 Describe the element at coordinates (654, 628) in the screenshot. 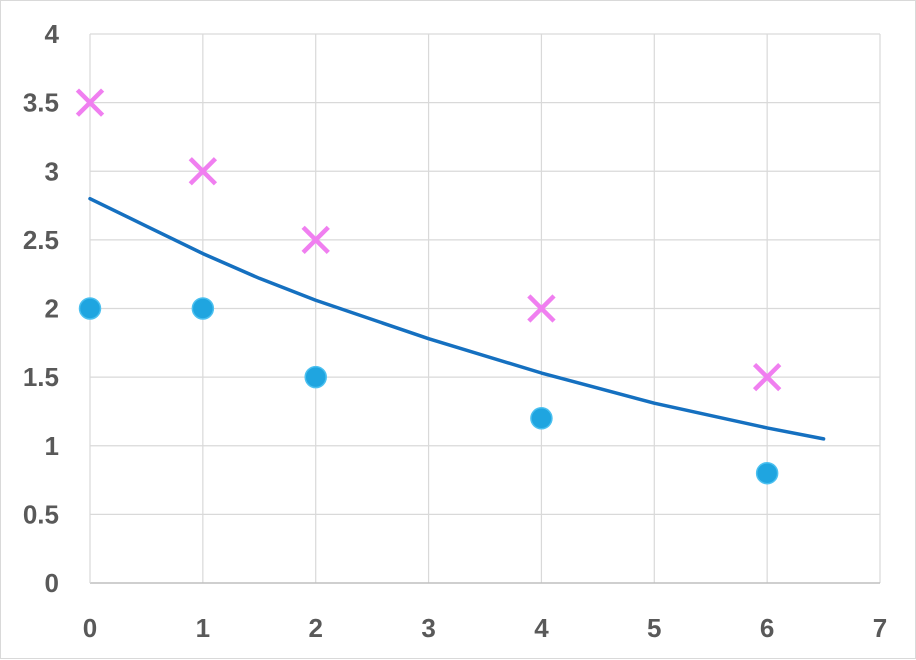

I see `x-tick-label: 5` at that location.